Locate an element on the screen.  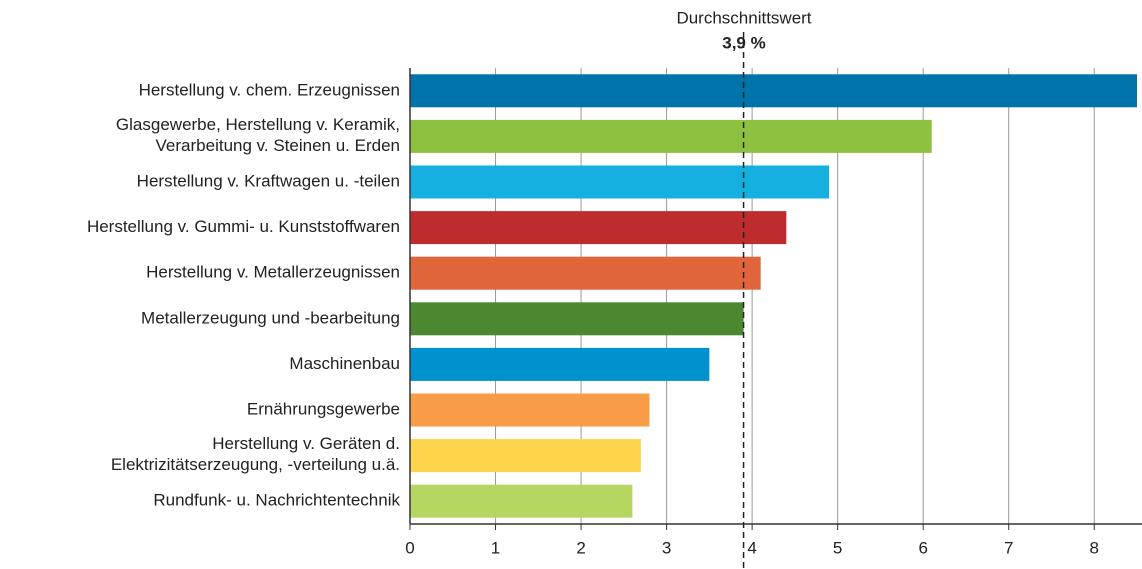
x-tick-label: 2 is located at coordinates (580, 547).